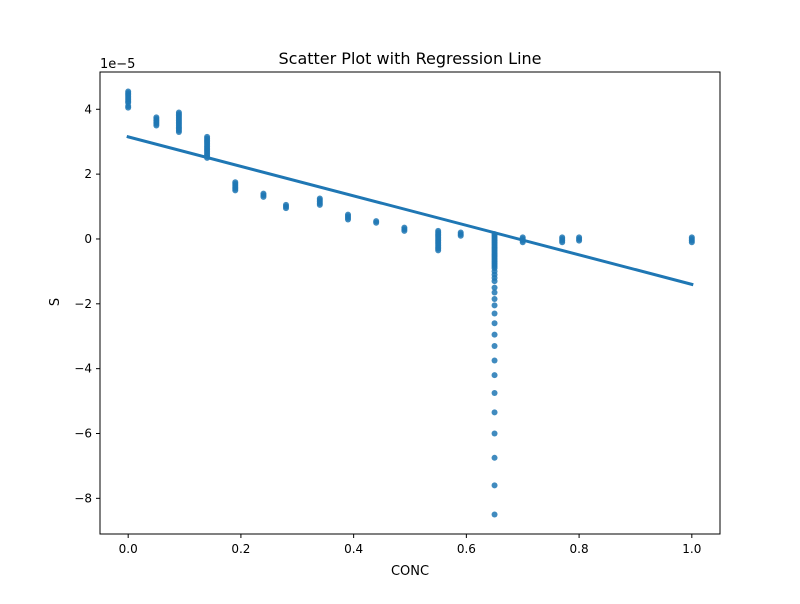  What do you see at coordinates (88, 239) in the screenshot?
I see `y-tick-label: 0` at bounding box center [88, 239].